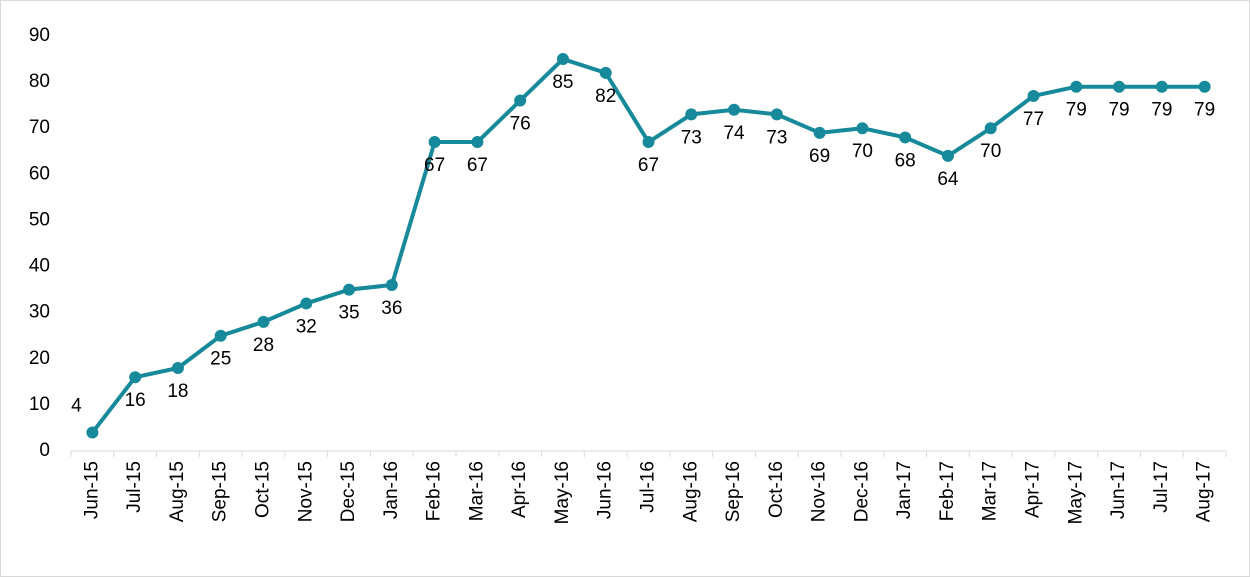 Image resolution: width=1250 pixels, height=577 pixels. I want to click on y-tick-label: 40, so click(39, 266).